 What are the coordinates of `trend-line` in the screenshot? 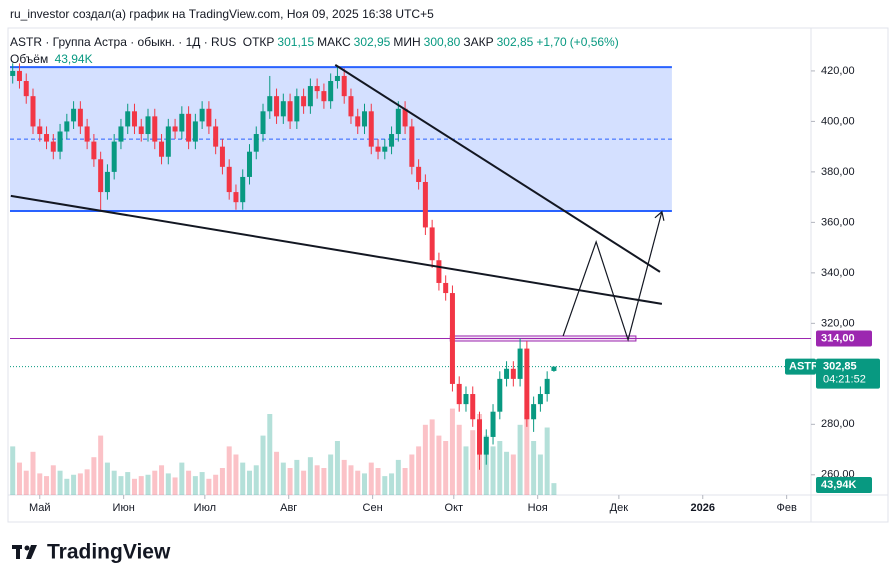 It's located at (336, 249).